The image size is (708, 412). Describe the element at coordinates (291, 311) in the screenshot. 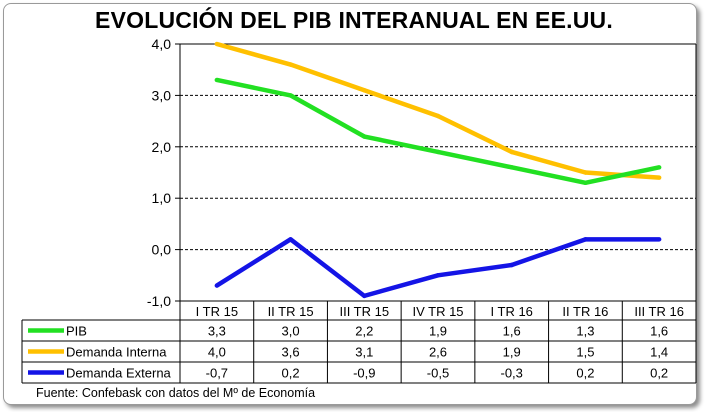

I see `x-category-label: II TR 15` at that location.